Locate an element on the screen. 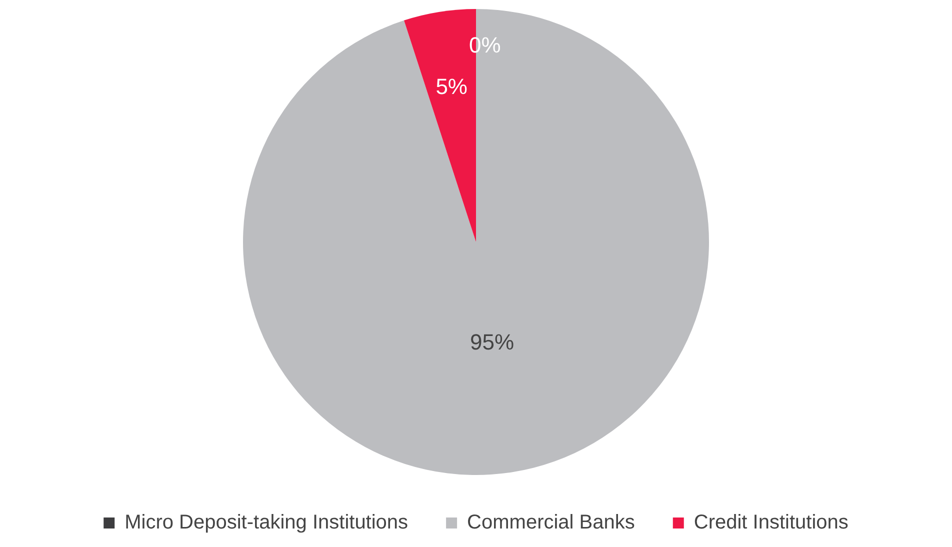 Image resolution: width=952 pixels, height=547 pixels. legend-label: Credit Institutions is located at coordinates (771, 523).